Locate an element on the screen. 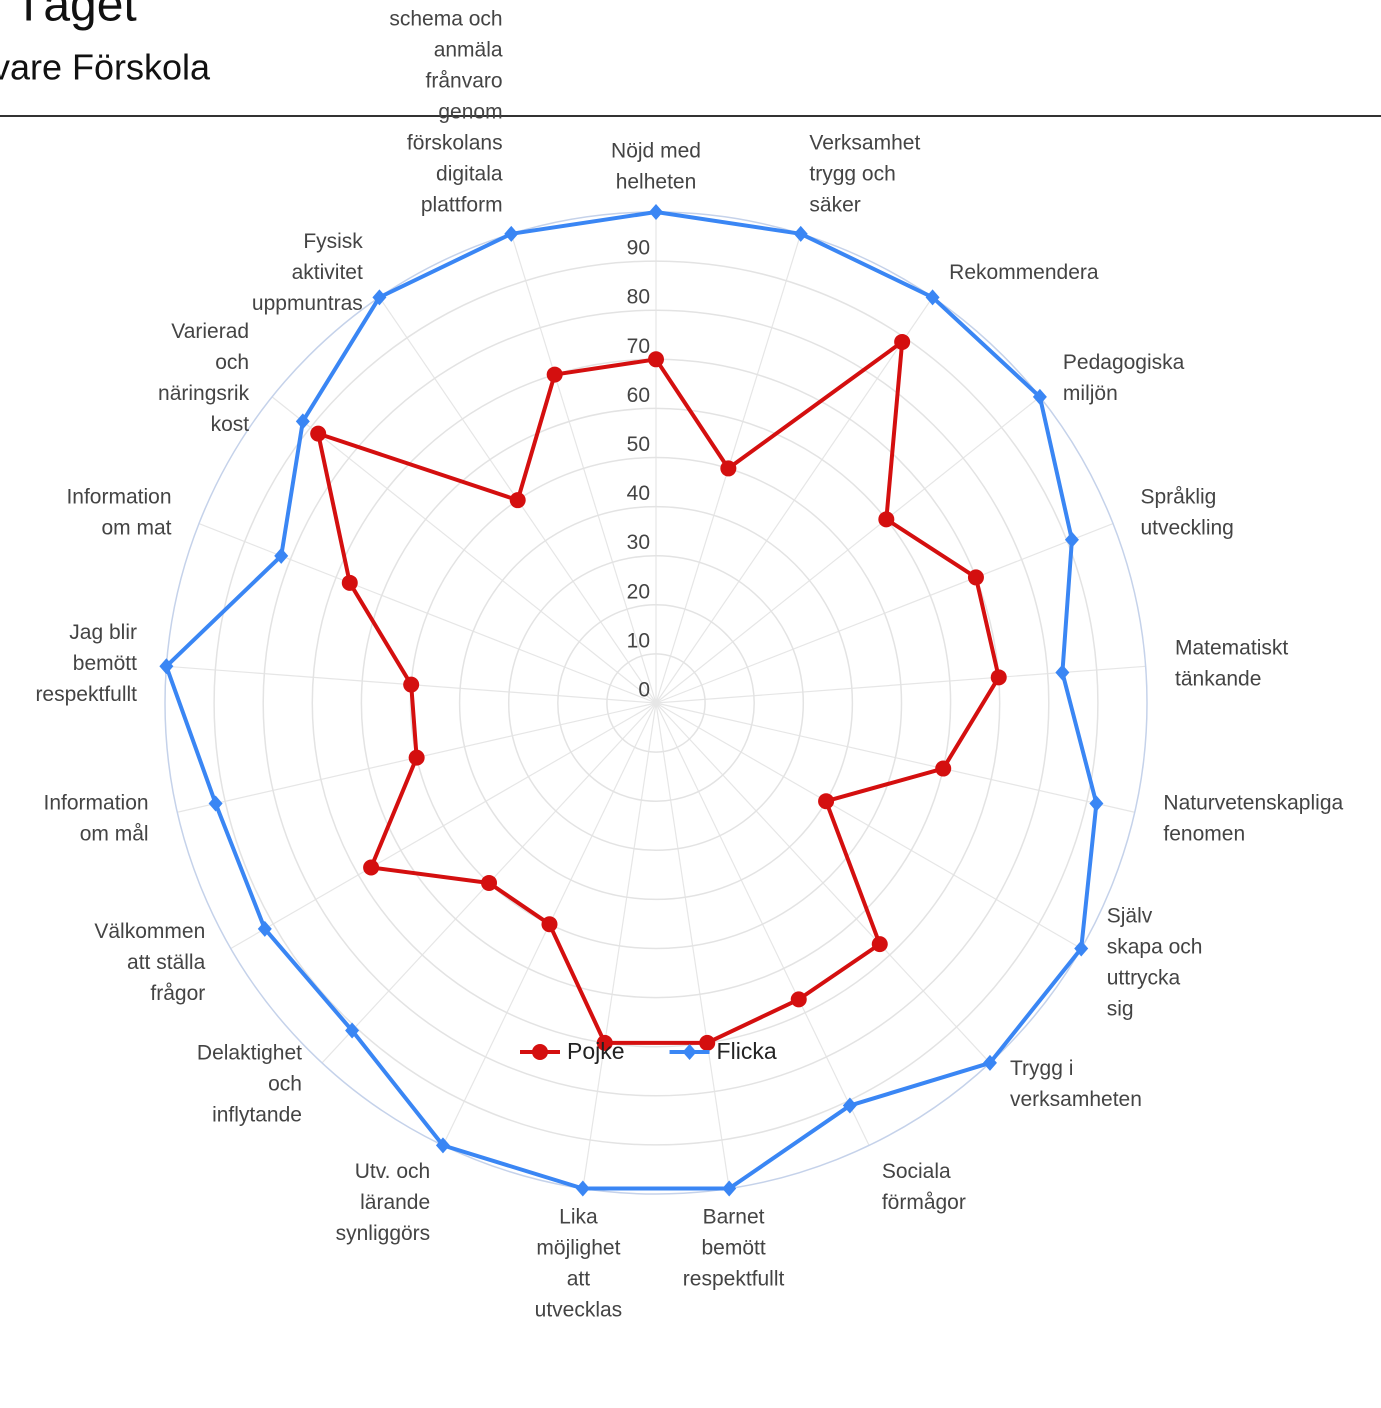 This screenshot has height=1408, width=1381. category-label: Verksamhet trygg och säker is located at coordinates (864, 173).